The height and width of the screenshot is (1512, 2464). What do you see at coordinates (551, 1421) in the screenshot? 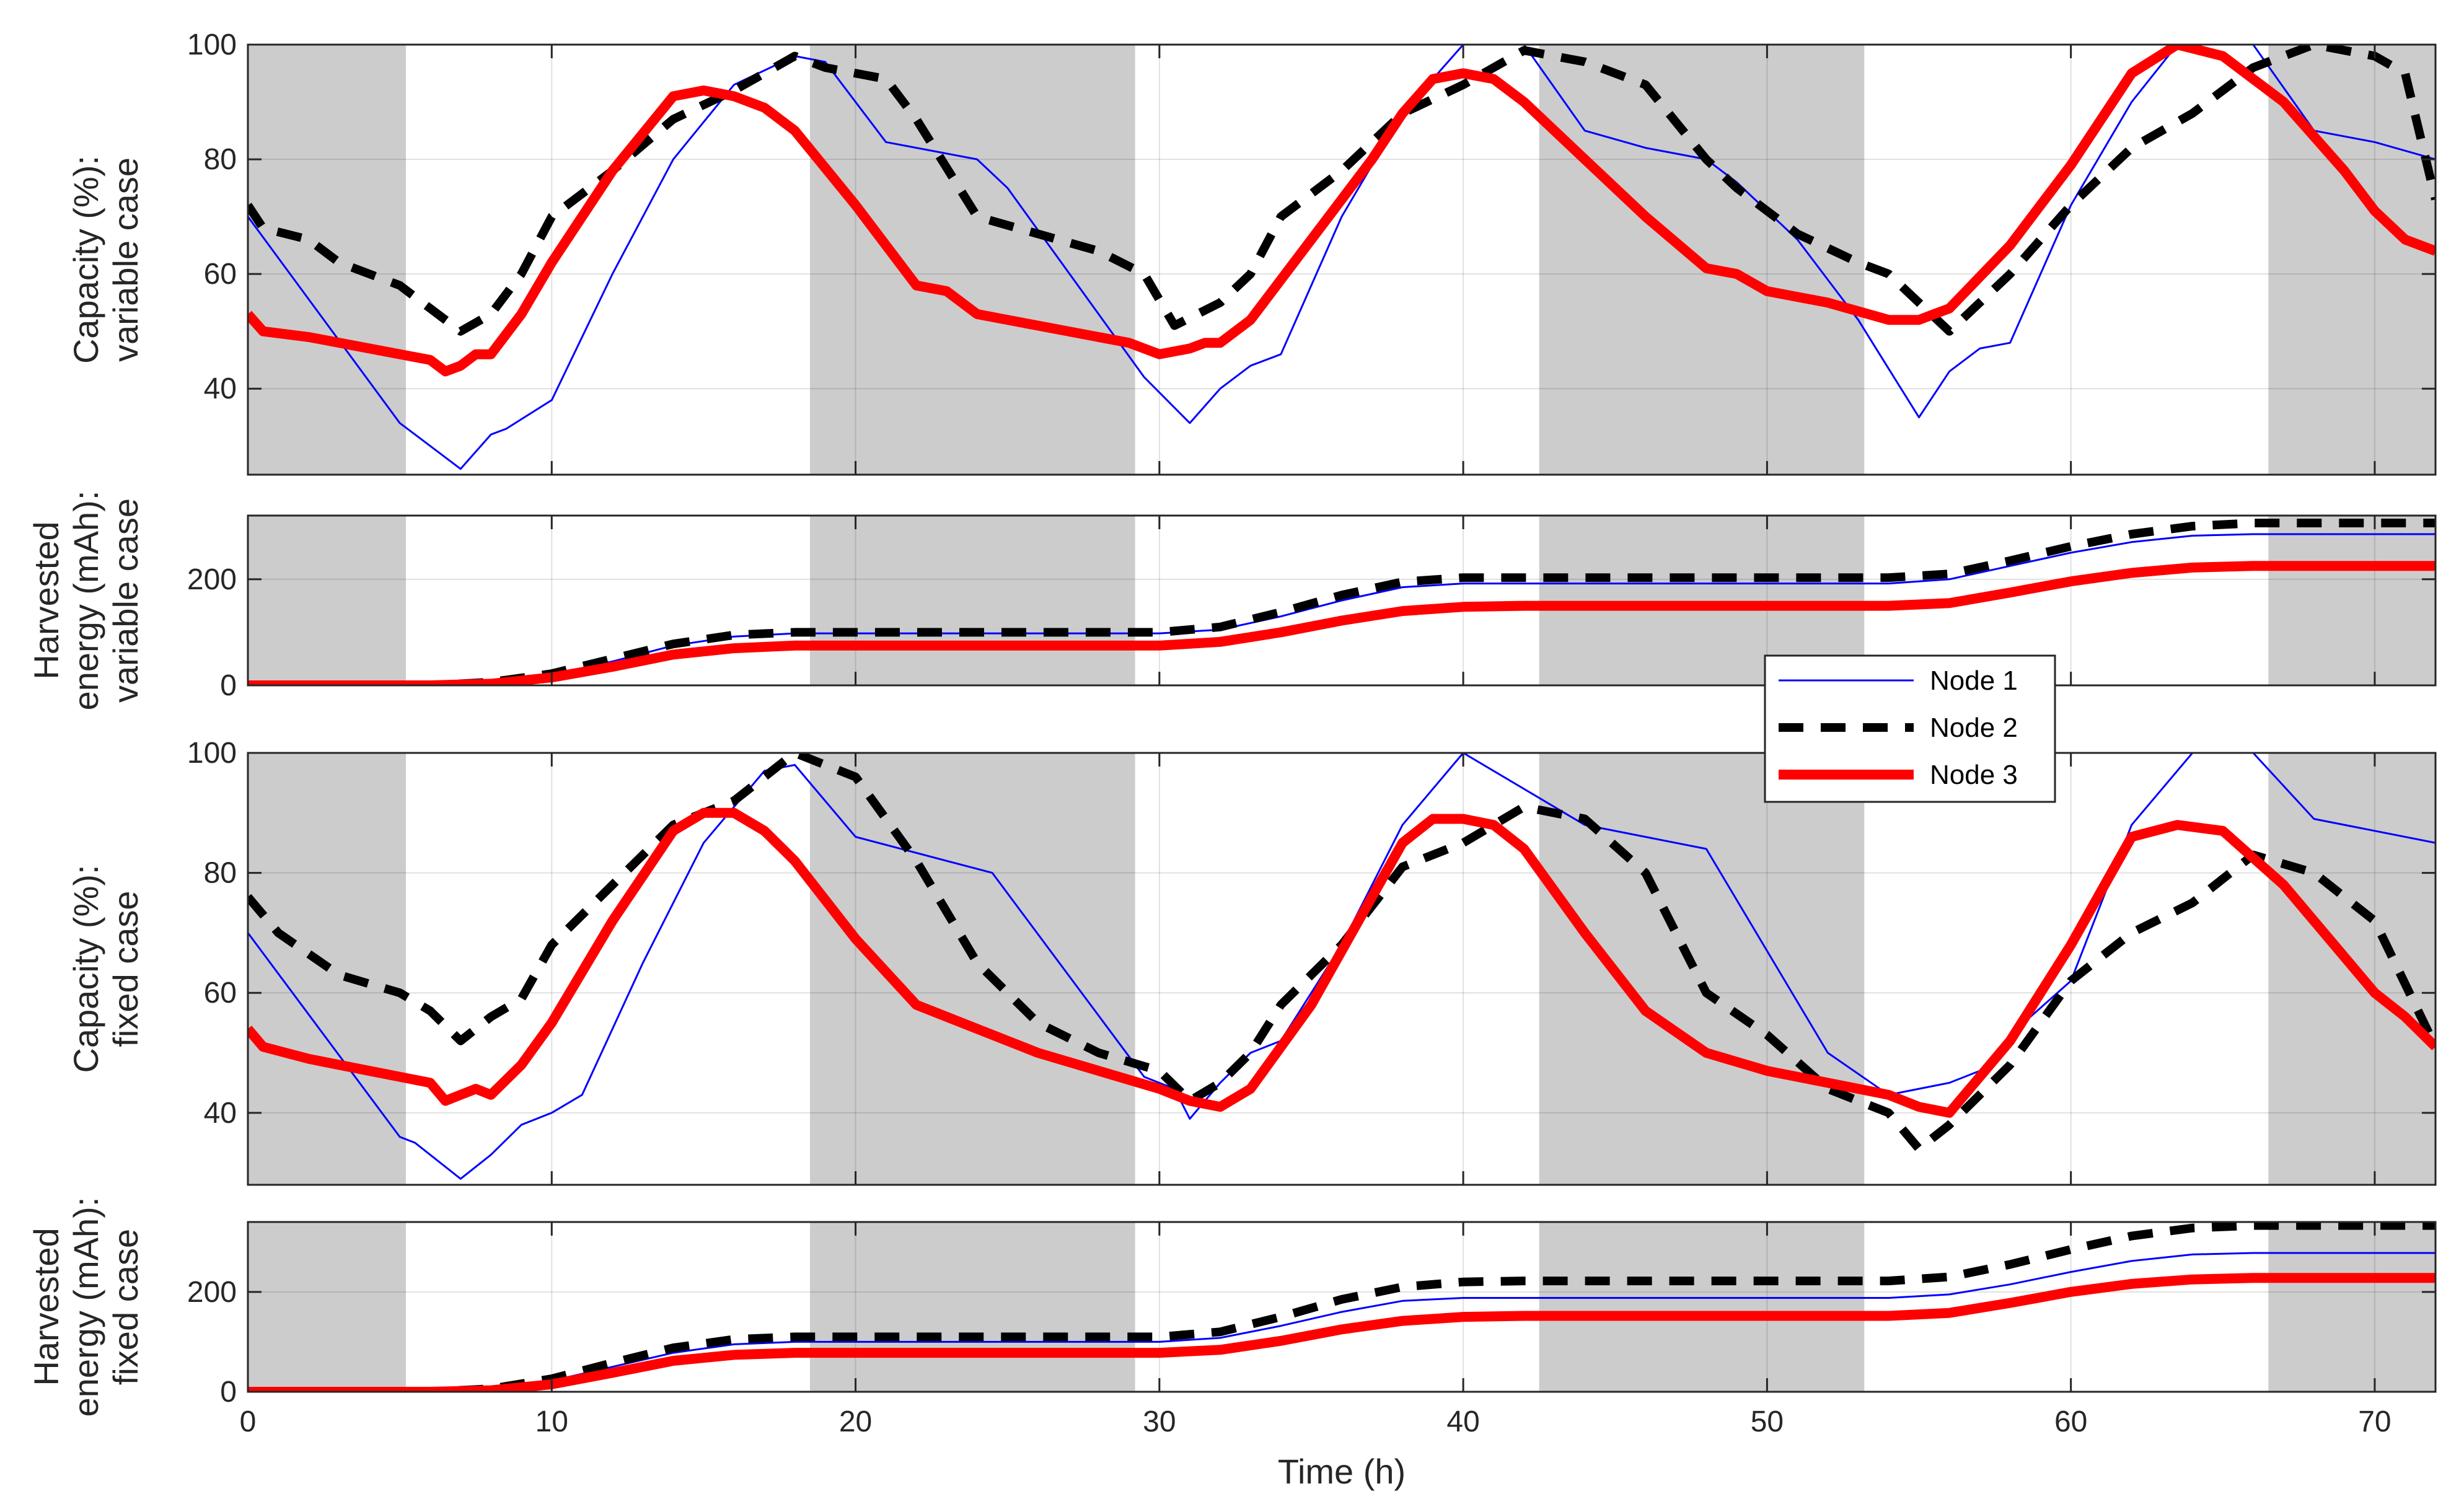
I see `x-tick-label: 10` at bounding box center [551, 1421].